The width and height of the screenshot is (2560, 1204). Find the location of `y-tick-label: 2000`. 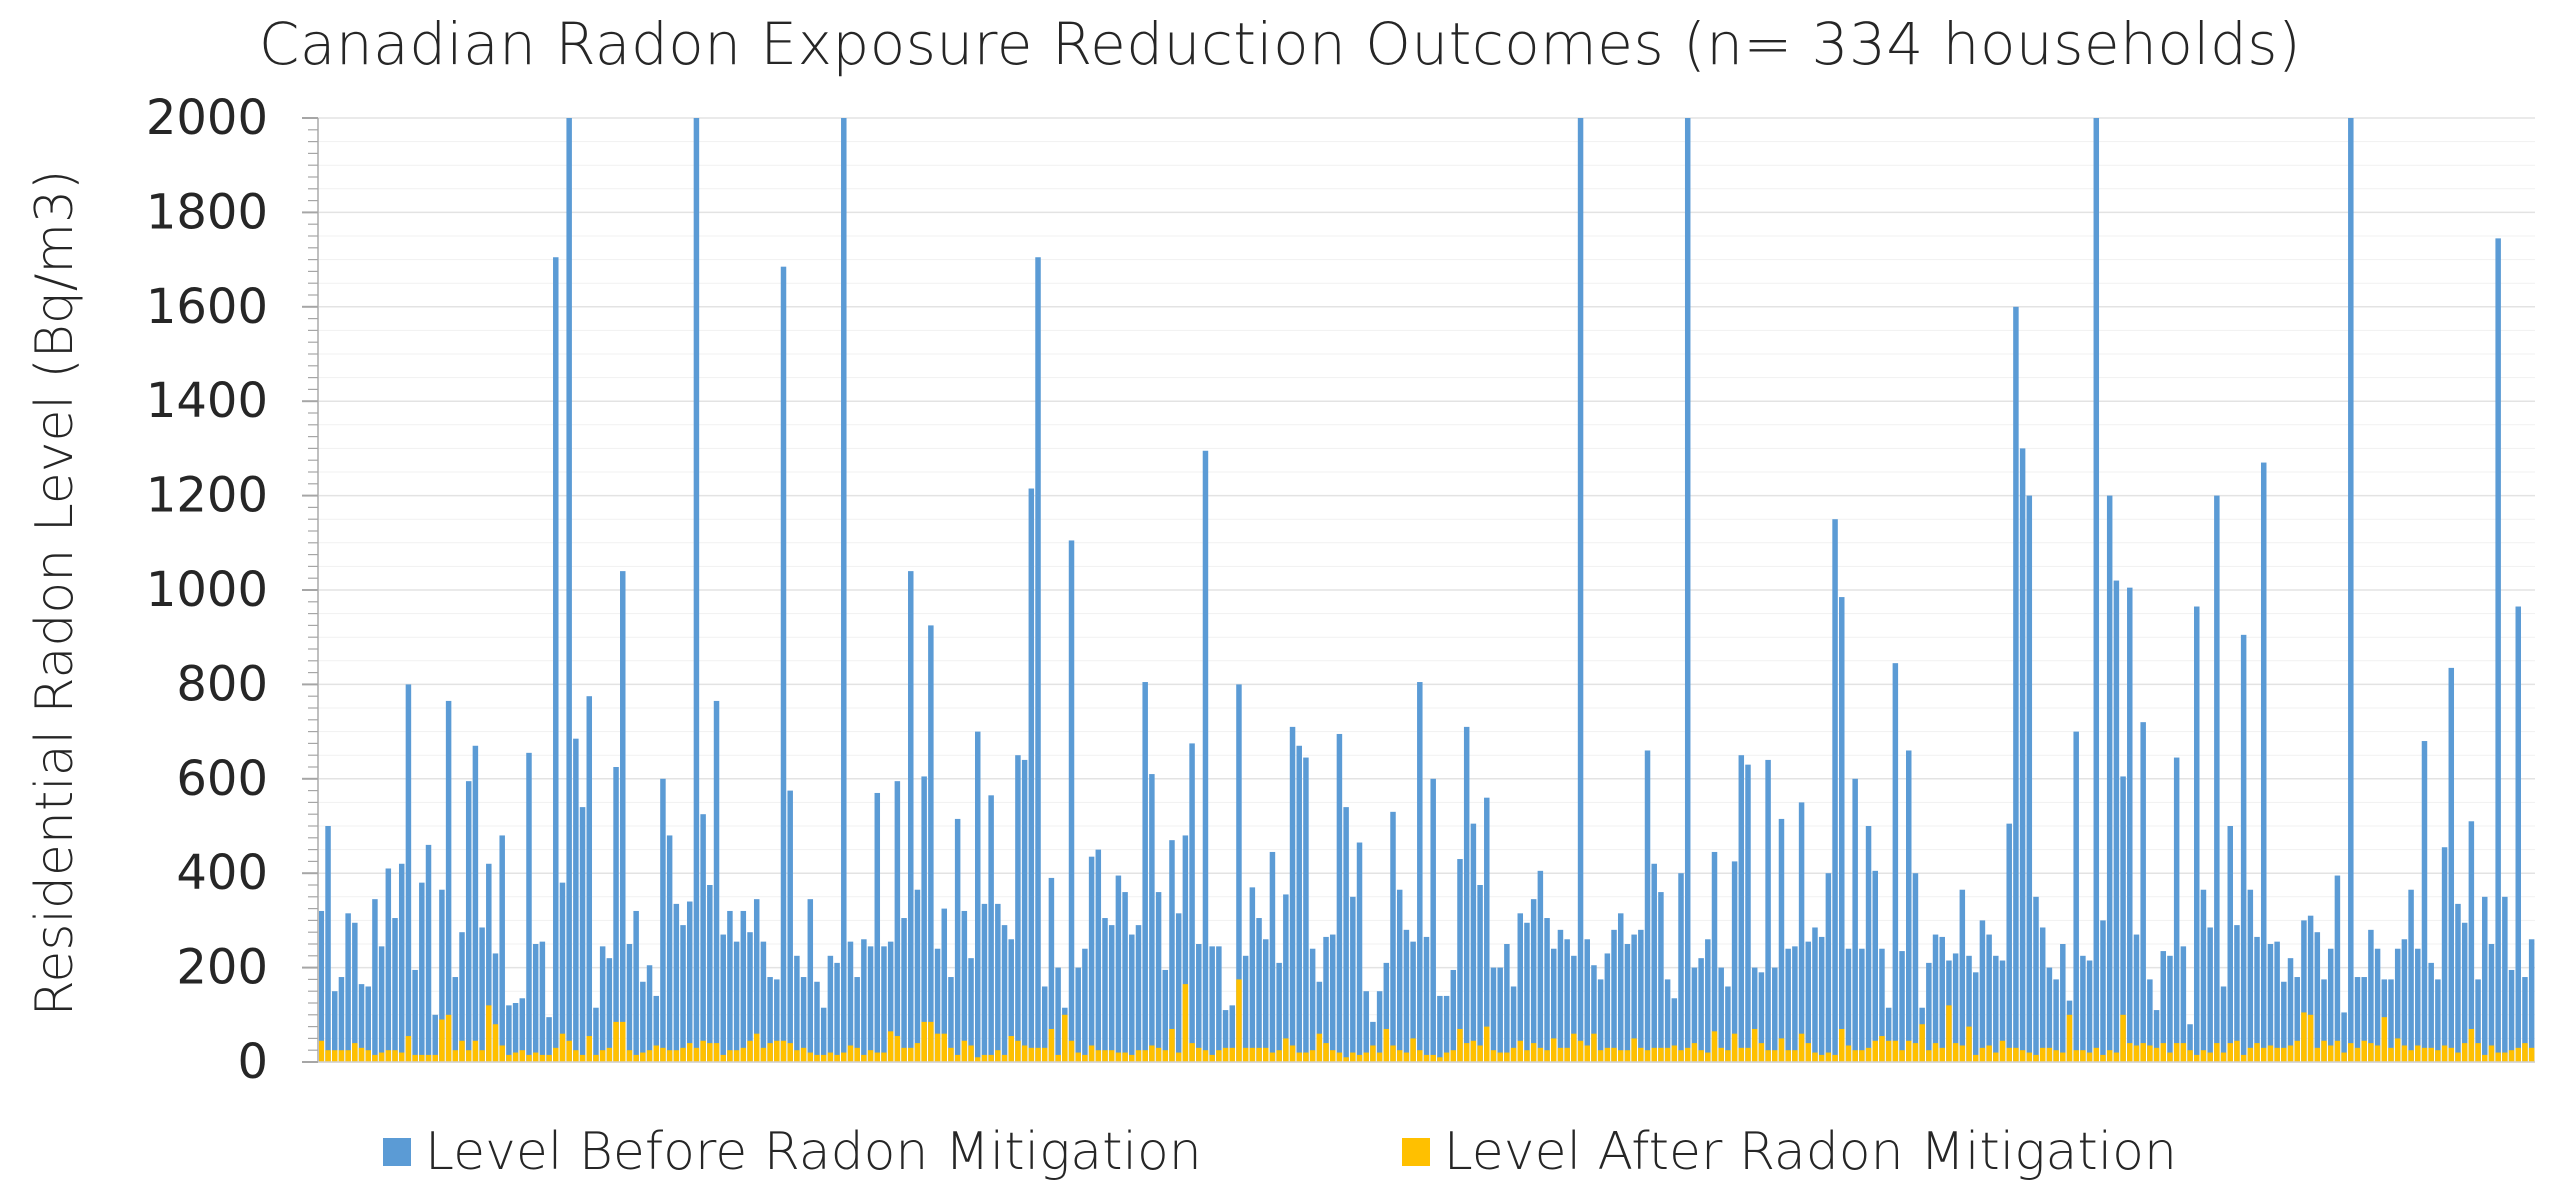

y-tick-label: 2000 is located at coordinates (207, 118).